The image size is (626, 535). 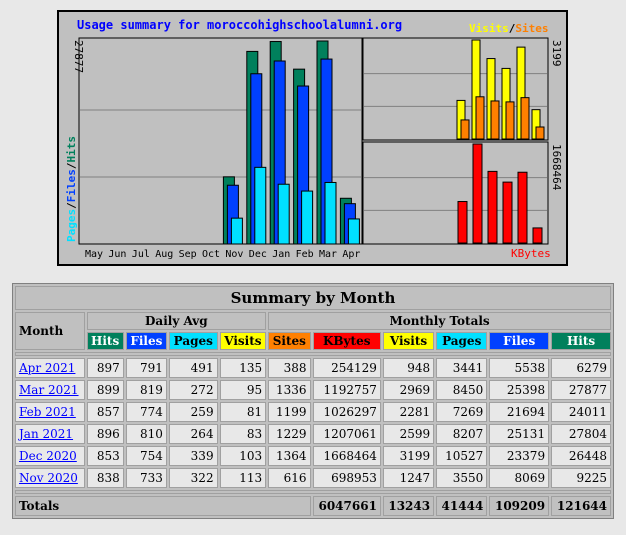 What do you see at coordinates (164, 254) in the screenshot?
I see `month-label: Aug` at bounding box center [164, 254].